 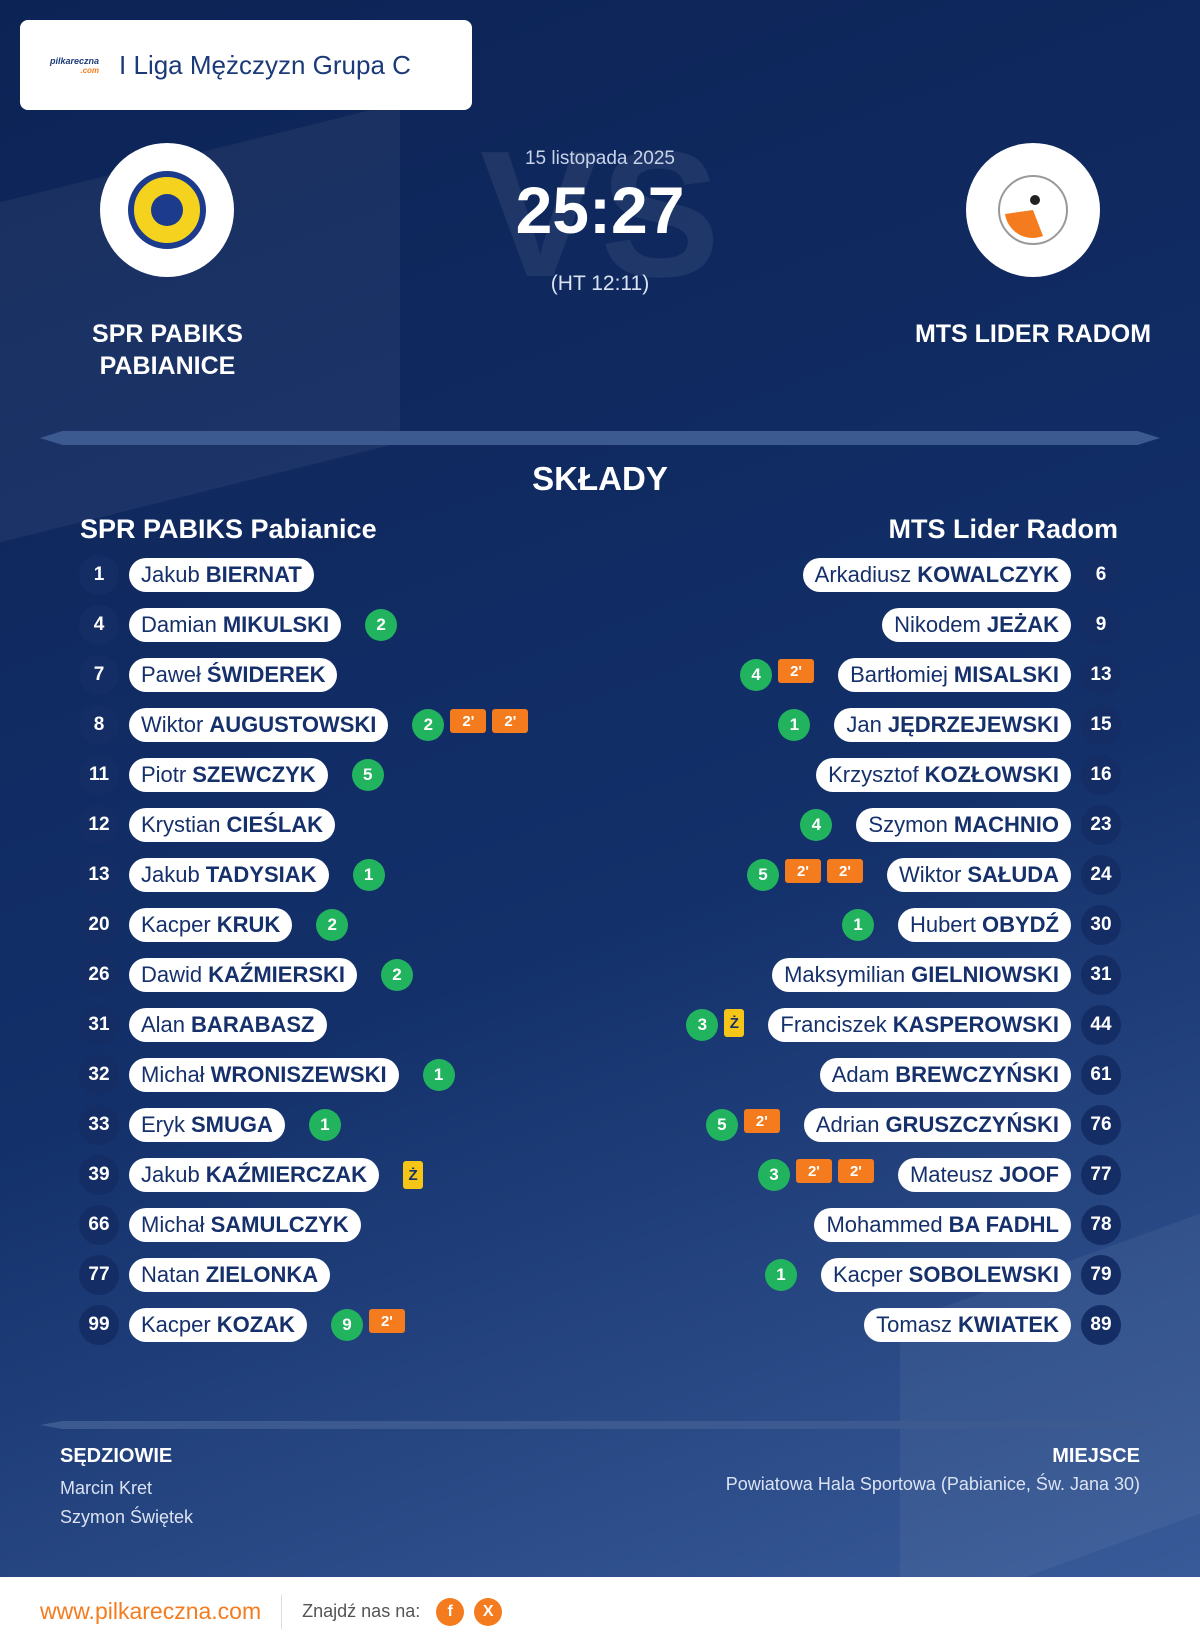 What do you see at coordinates (265, 64) in the screenshot?
I see `league: I Liga Mężczyzn Grupa C` at bounding box center [265, 64].